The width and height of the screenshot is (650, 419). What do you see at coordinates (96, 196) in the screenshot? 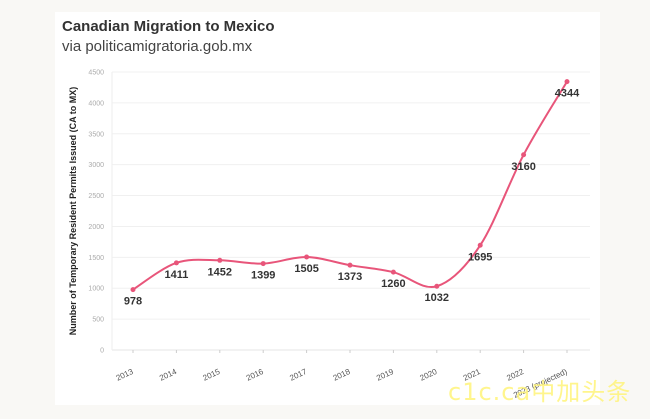
I see `y-tick-label: 2500` at bounding box center [96, 196].